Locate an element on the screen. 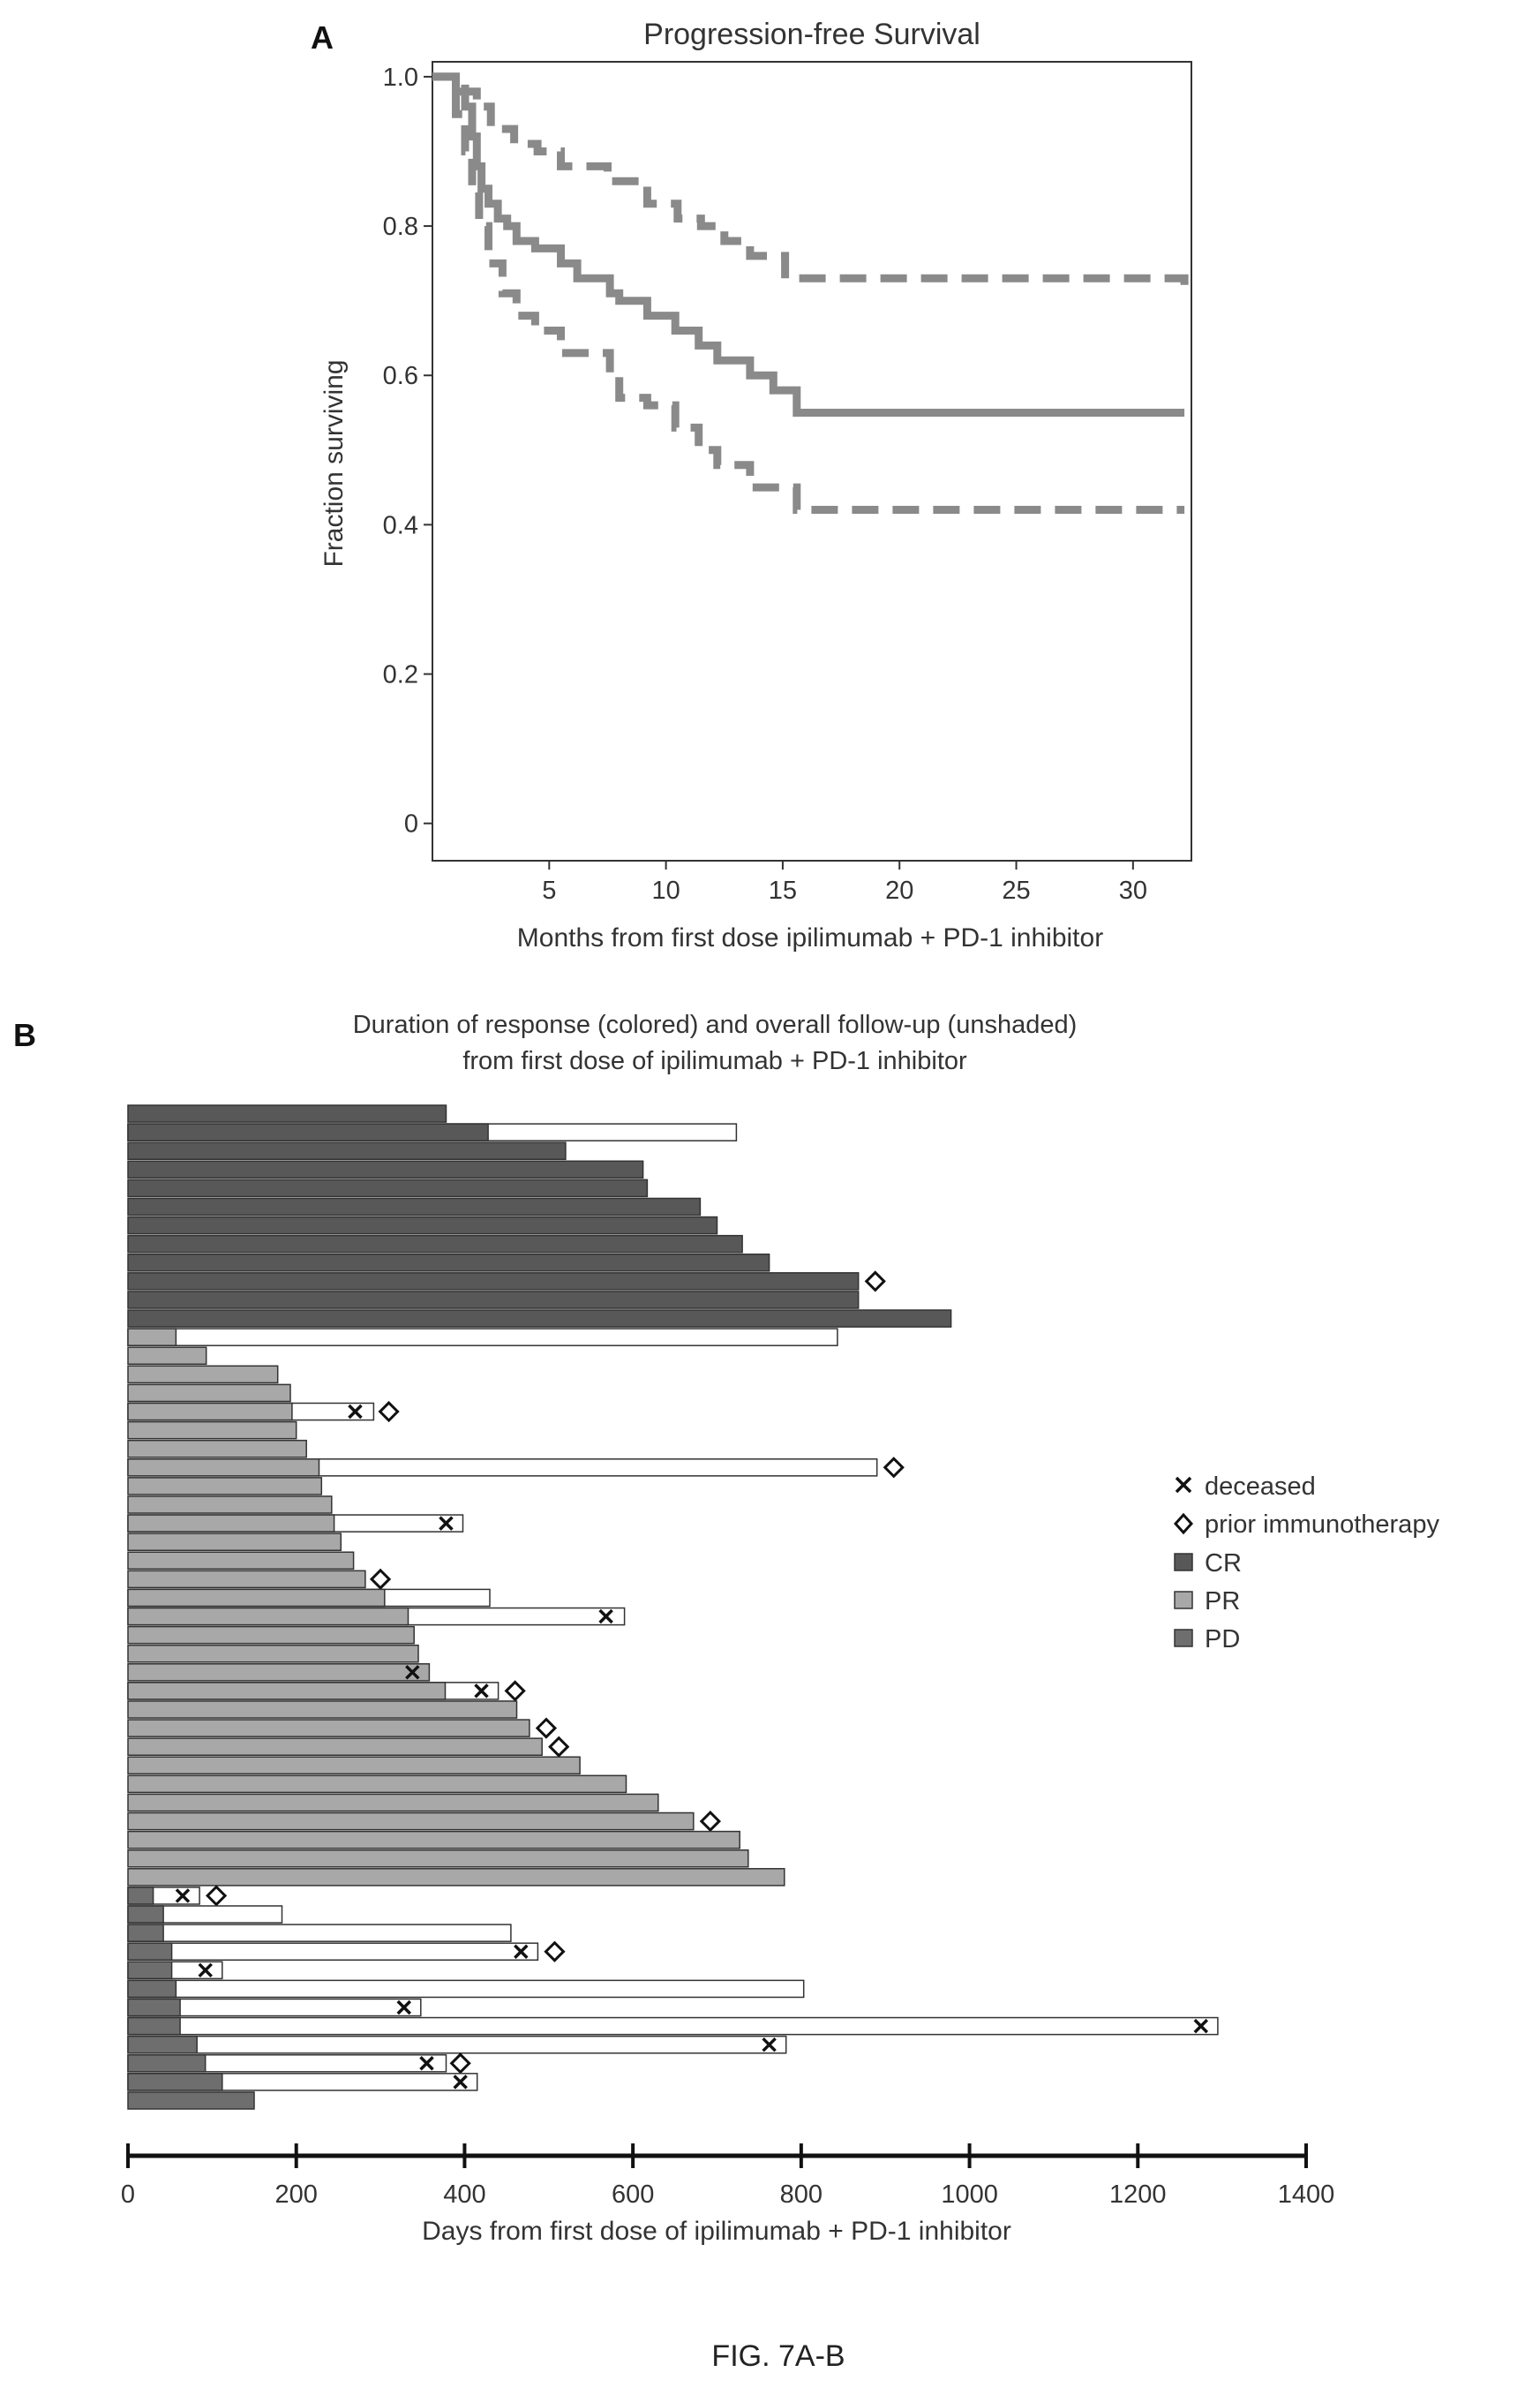 The image size is (1540, 2395). km-estimate-line is located at coordinates (809, 245).